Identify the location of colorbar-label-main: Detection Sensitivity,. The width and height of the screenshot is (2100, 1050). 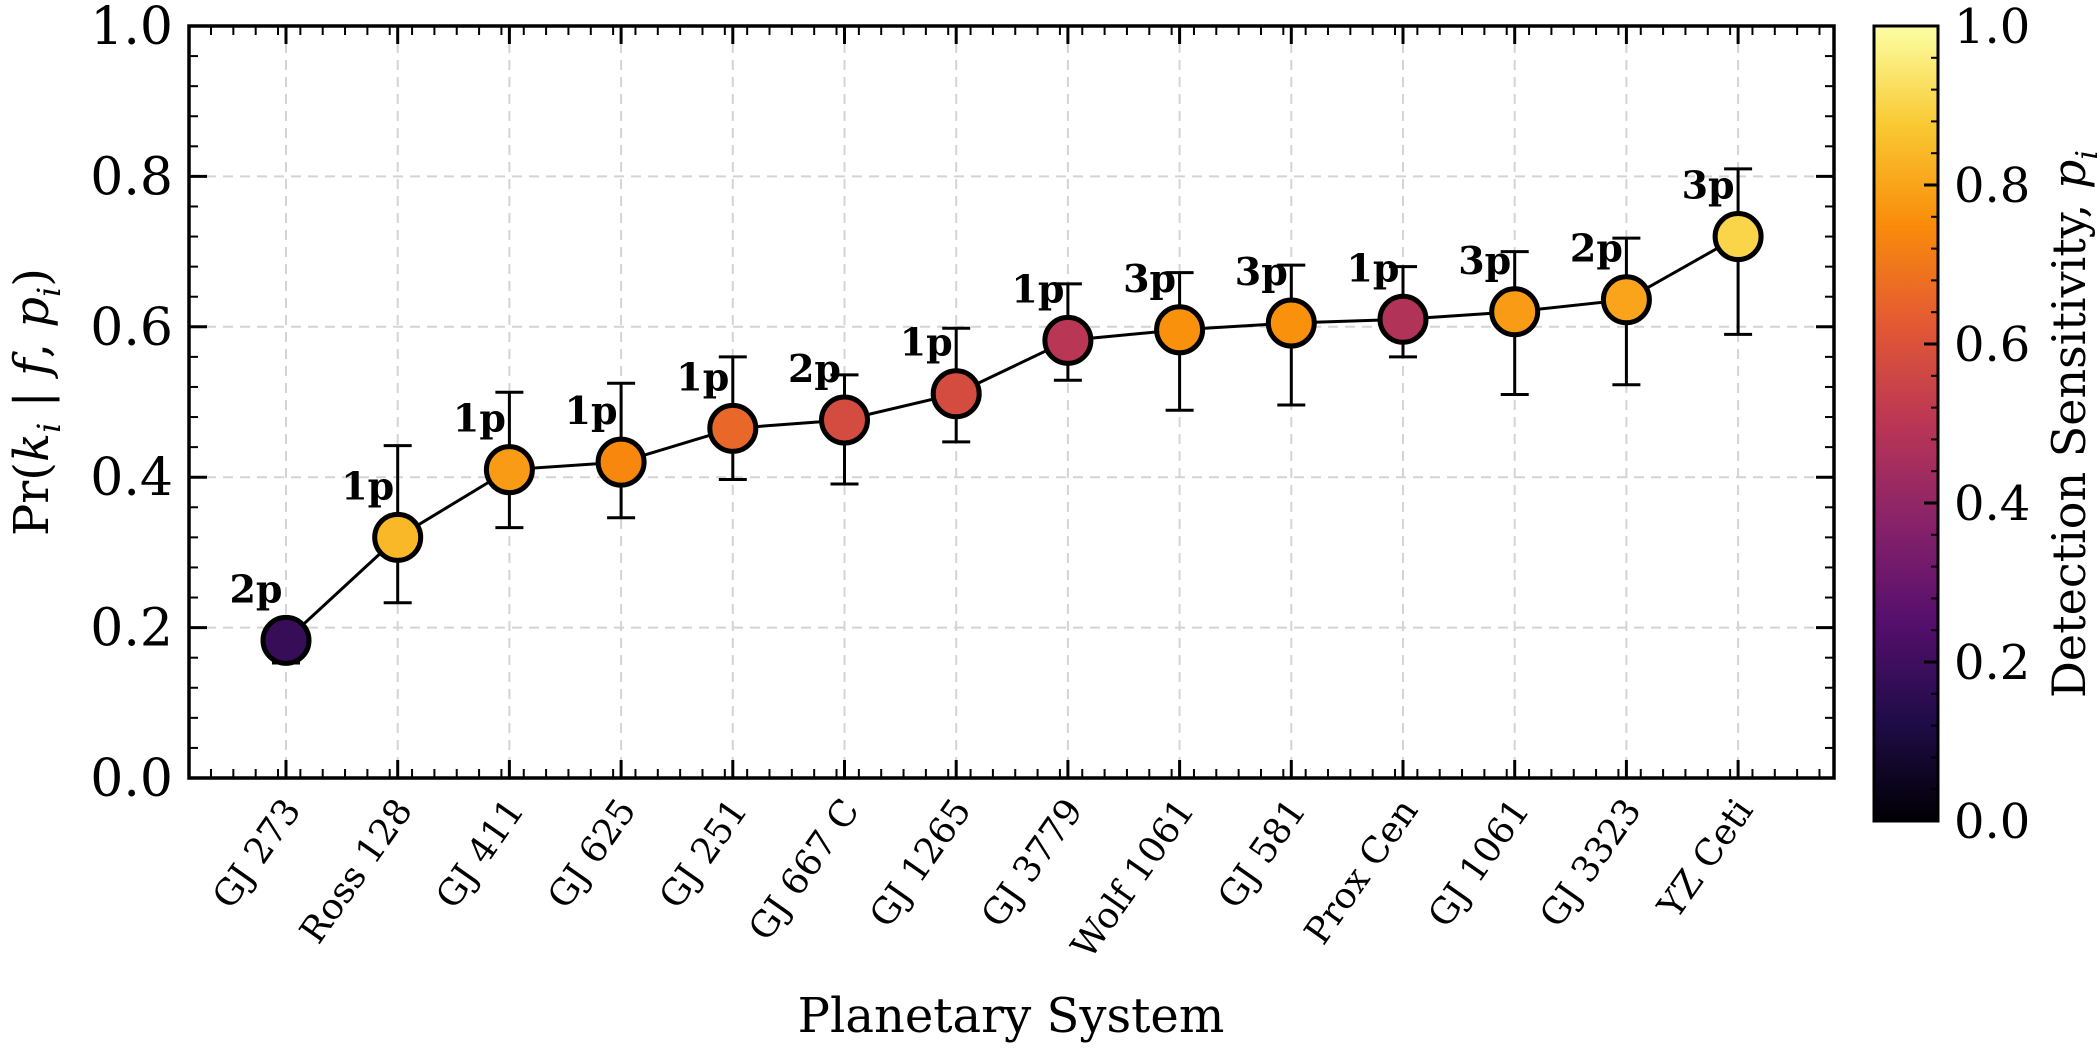
(2069, 443).